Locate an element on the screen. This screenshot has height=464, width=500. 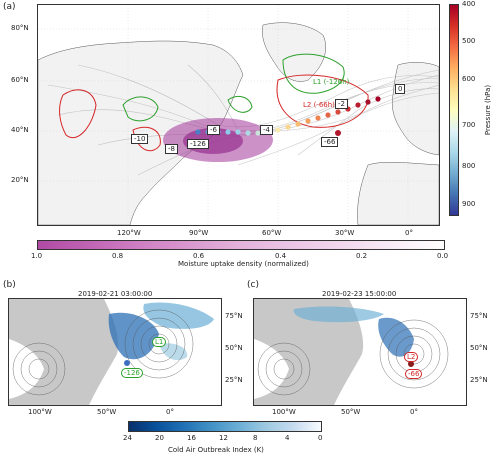
c-lat-50: 50°N is located at coordinates (479, 348).